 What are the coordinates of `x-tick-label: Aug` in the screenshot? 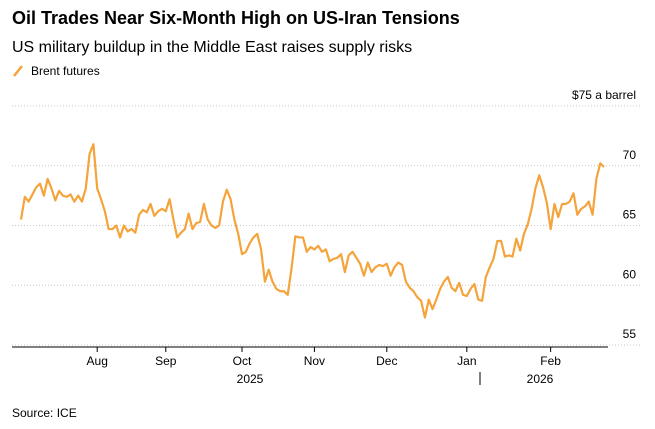 It's located at (97, 361).